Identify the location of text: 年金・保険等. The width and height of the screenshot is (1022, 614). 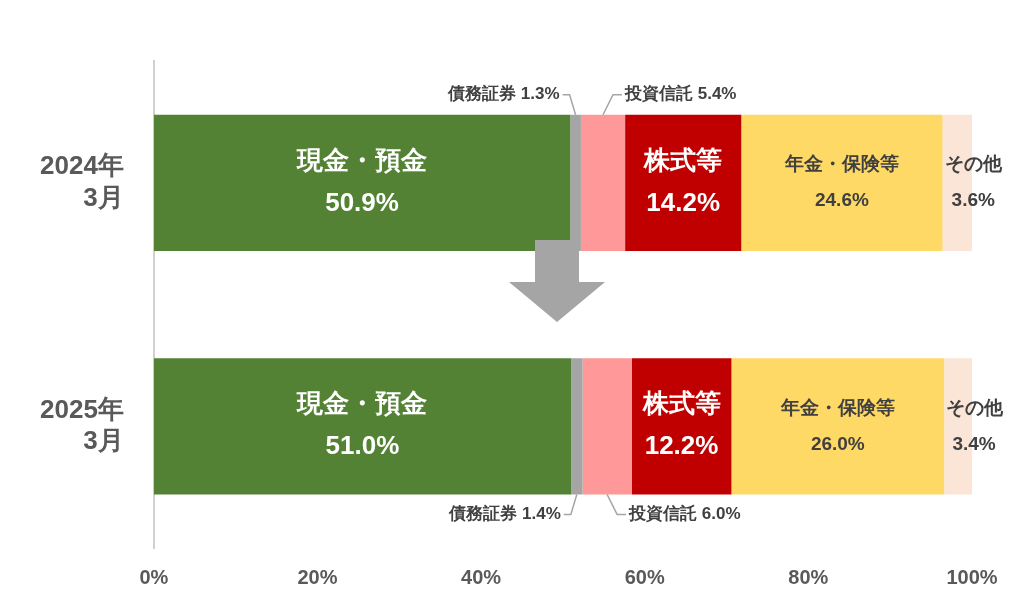
(837, 407).